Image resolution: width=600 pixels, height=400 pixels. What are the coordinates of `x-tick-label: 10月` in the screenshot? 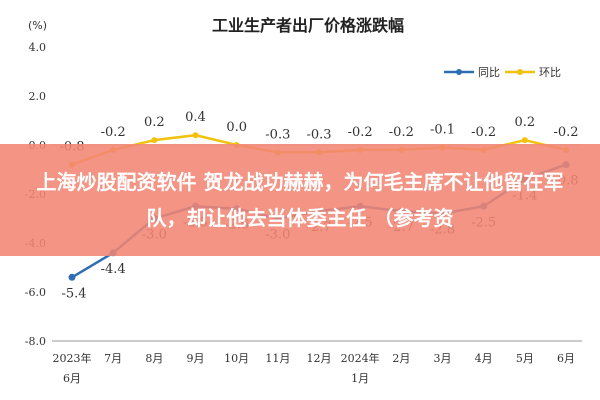 It's located at (236, 358).